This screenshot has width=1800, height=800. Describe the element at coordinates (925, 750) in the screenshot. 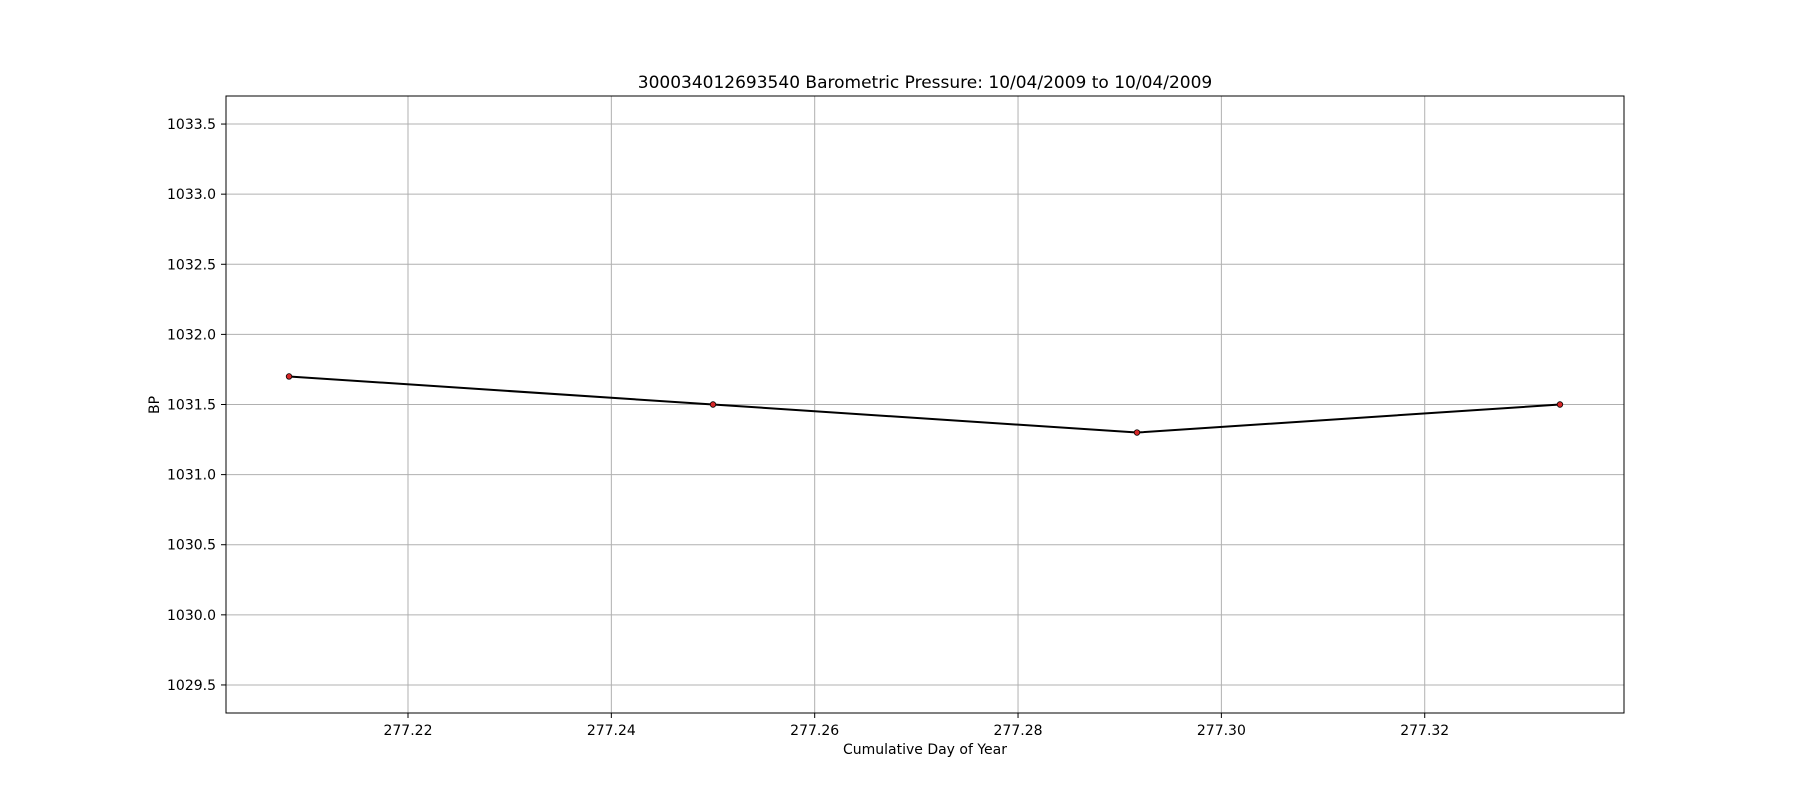

I see `x-axis-label: Cumulative Day of Year` at that location.